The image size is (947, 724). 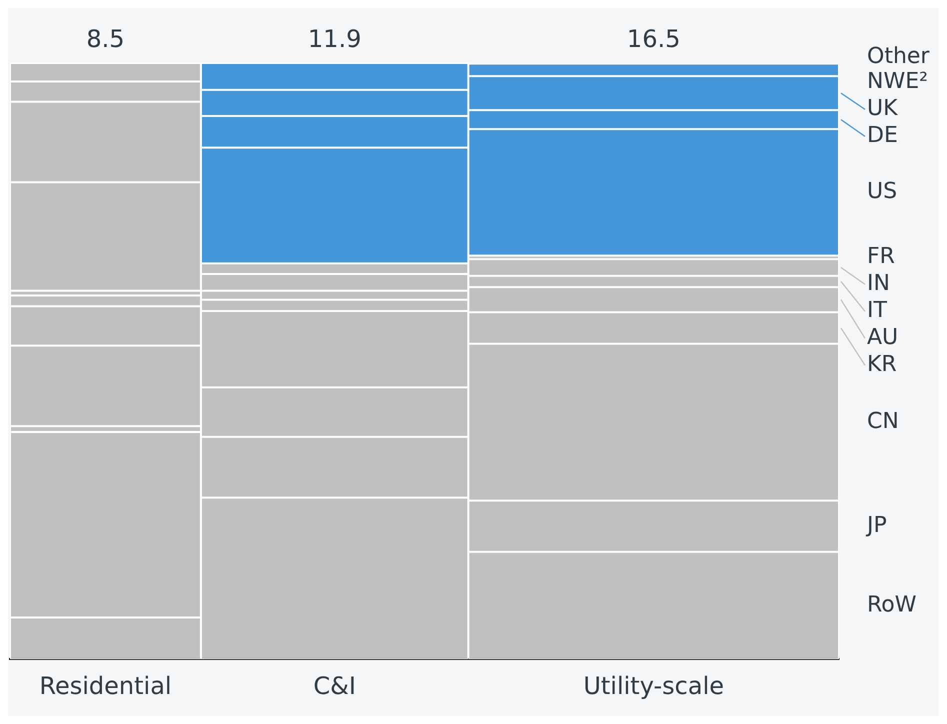 I want to click on legend-label: IT, so click(x=877, y=311).